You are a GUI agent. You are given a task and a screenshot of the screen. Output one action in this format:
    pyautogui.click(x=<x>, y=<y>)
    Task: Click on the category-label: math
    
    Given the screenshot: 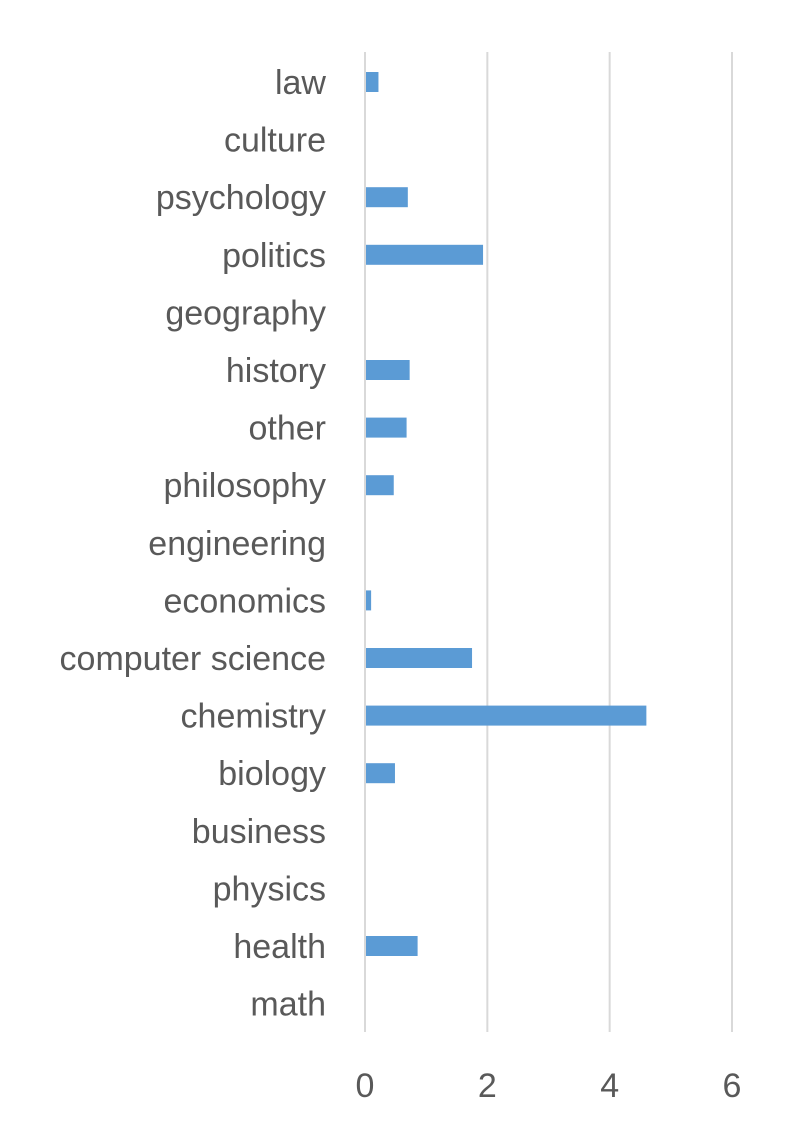 What is the action you would take?
    pyautogui.click(x=288, y=1005)
    